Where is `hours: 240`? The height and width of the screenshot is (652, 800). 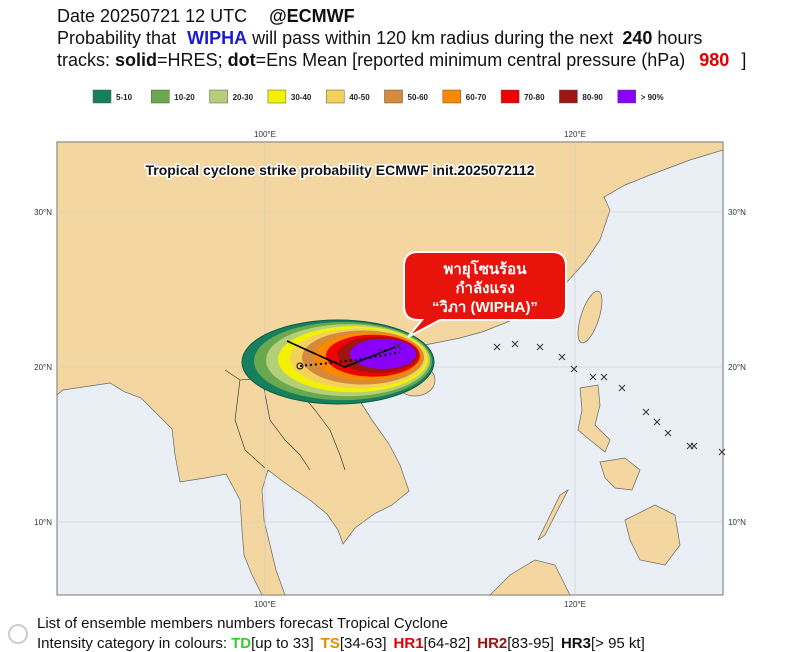
hours: 240 is located at coordinates (637, 38).